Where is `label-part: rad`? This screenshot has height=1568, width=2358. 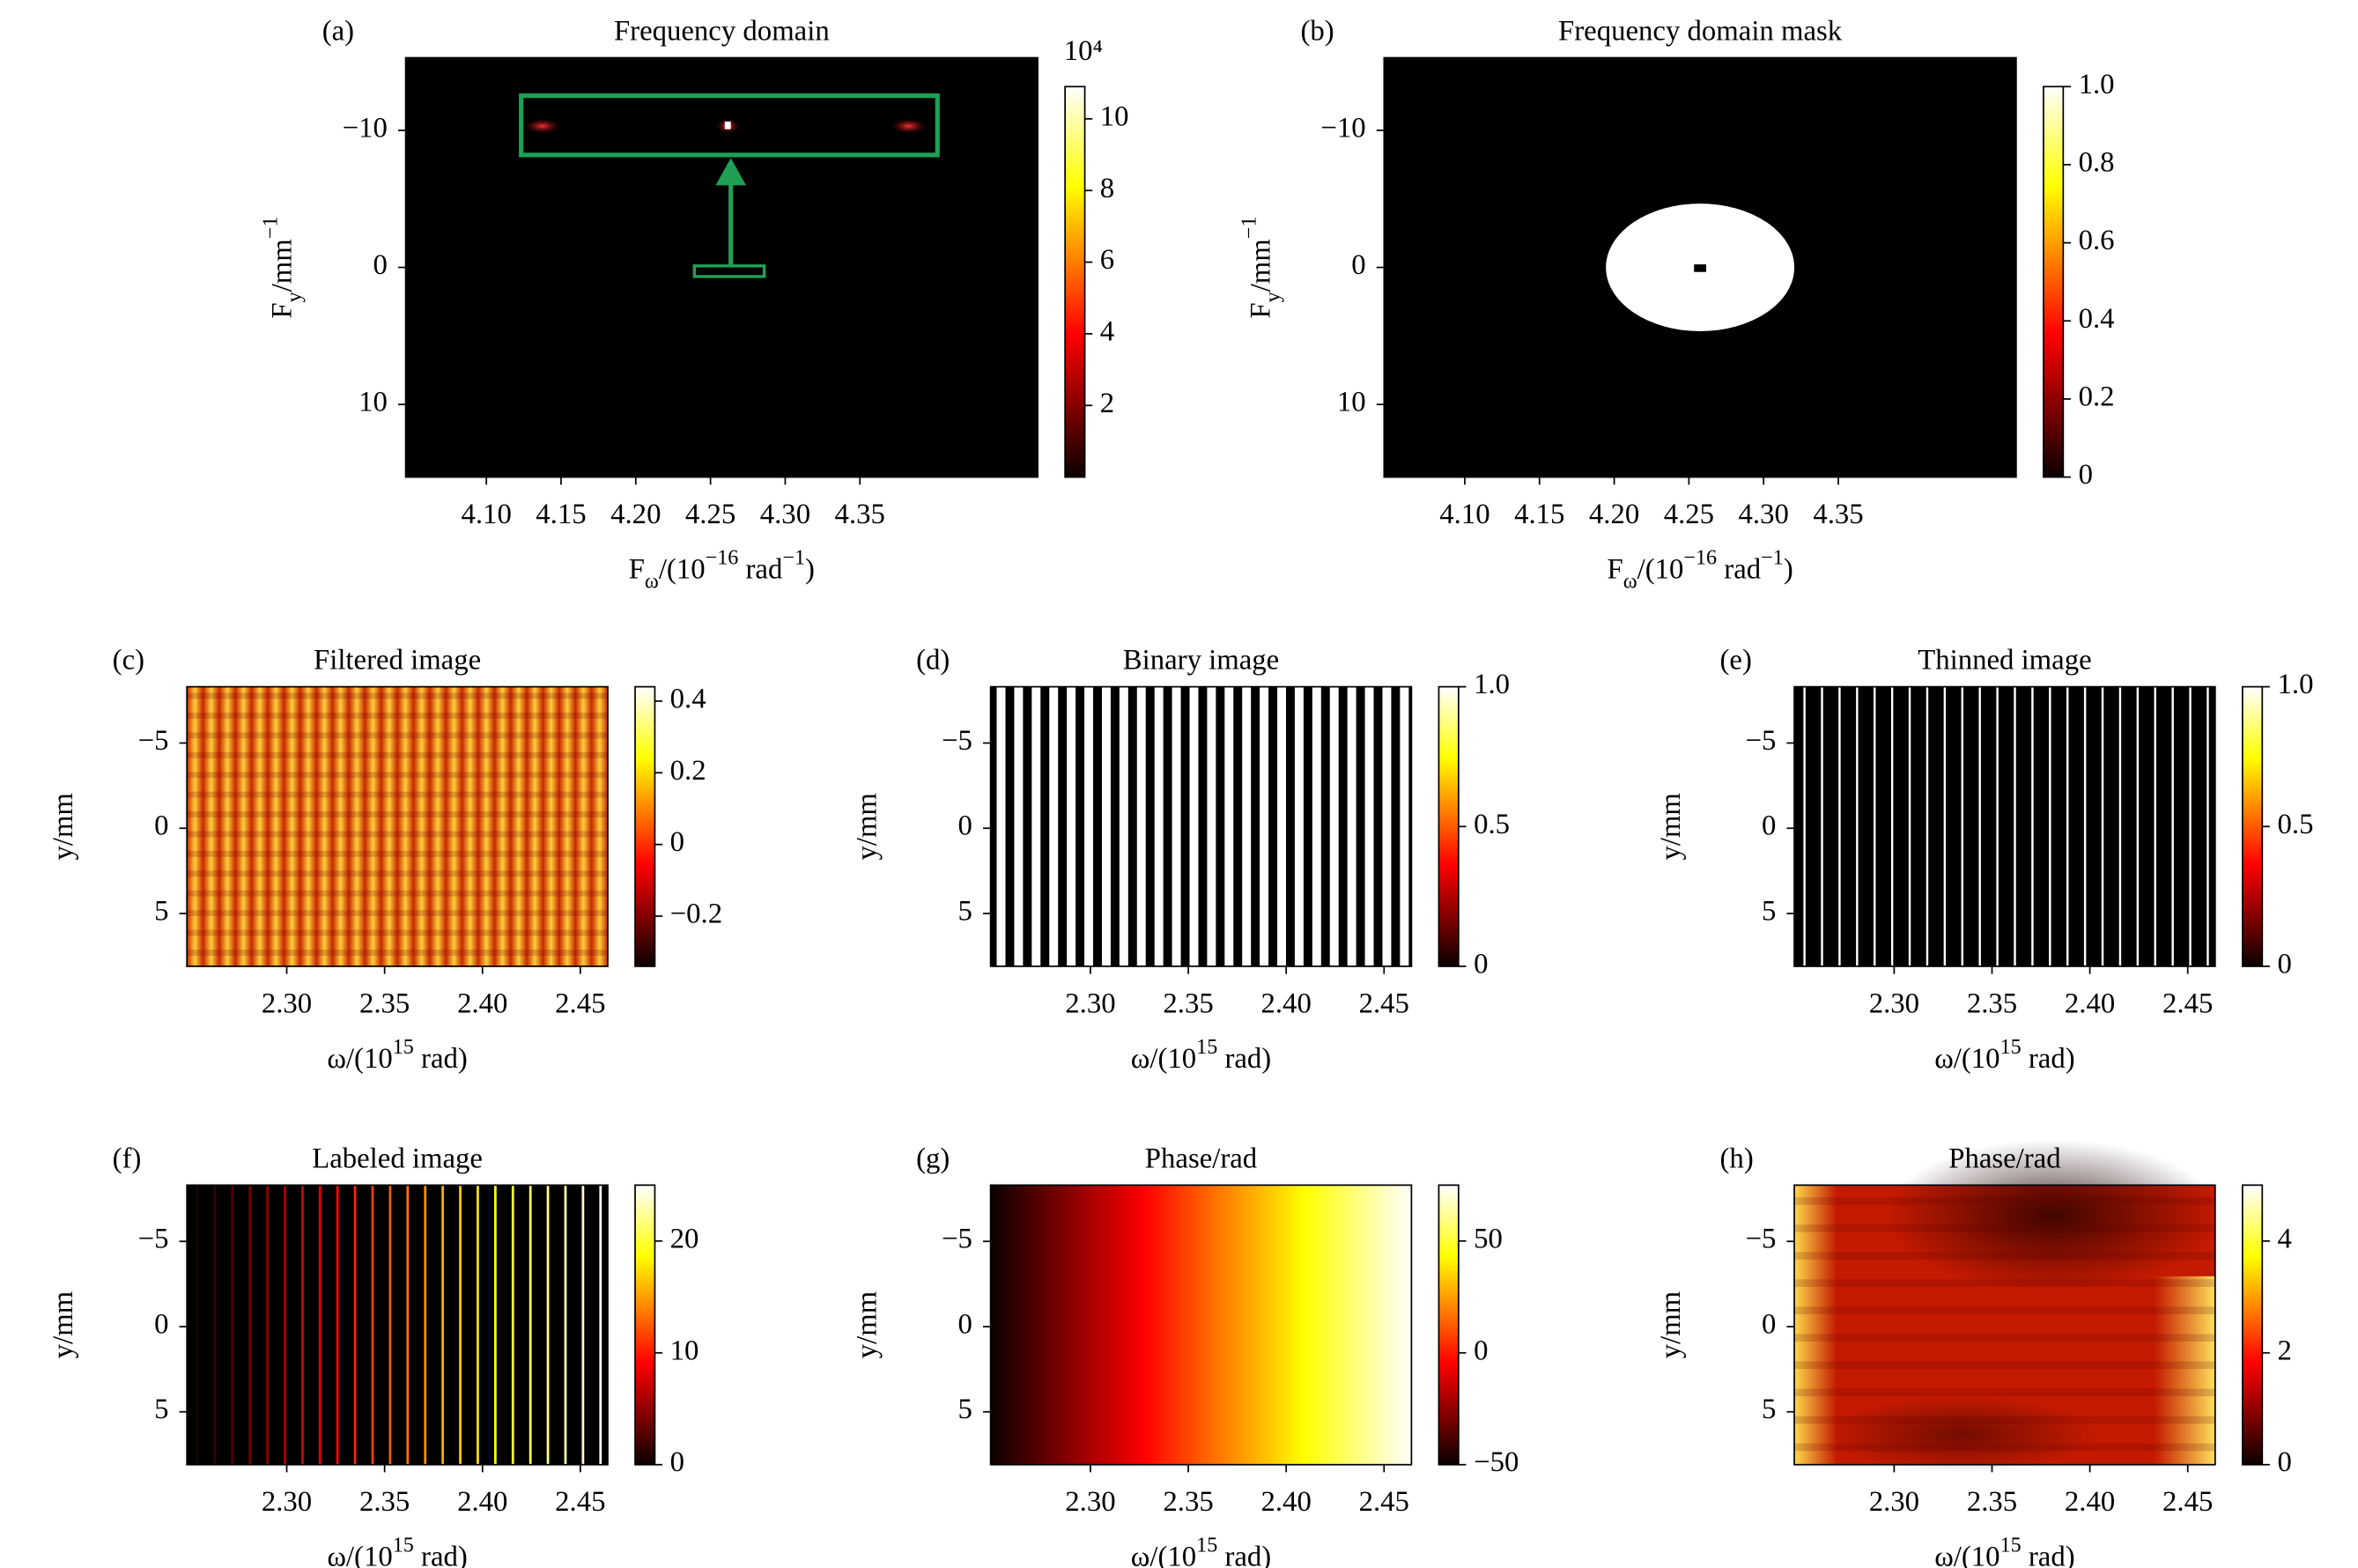 label-part: rad is located at coordinates (760, 569).